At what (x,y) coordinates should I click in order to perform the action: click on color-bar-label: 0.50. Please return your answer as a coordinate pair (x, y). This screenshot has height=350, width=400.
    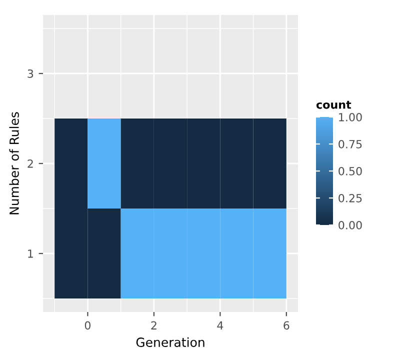
    Looking at the image, I should click on (350, 171).